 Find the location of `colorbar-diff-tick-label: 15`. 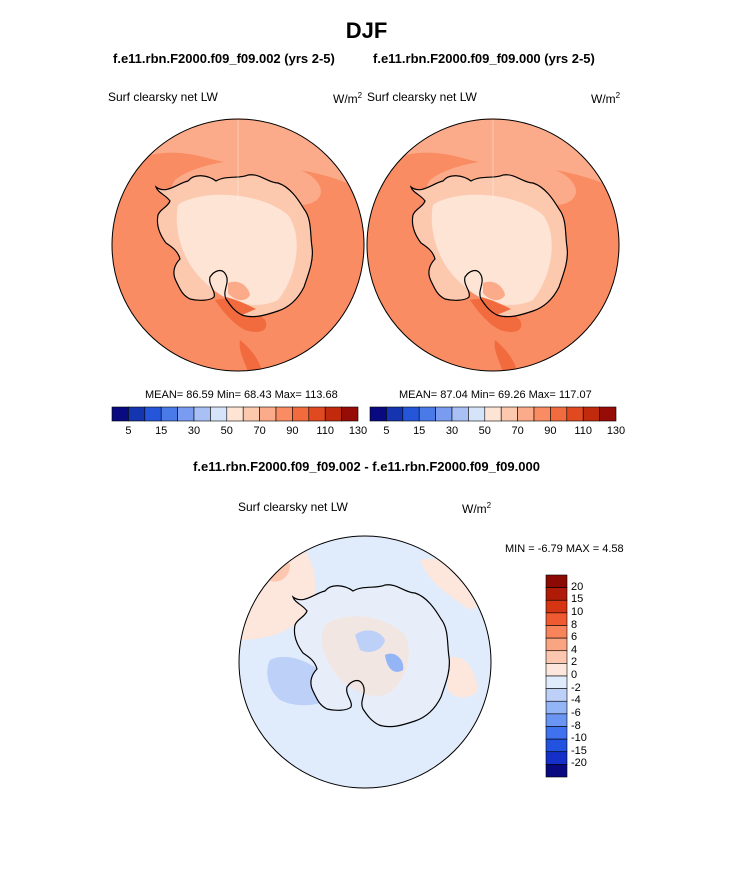

colorbar-diff-tick-label: 15 is located at coordinates (577, 599).